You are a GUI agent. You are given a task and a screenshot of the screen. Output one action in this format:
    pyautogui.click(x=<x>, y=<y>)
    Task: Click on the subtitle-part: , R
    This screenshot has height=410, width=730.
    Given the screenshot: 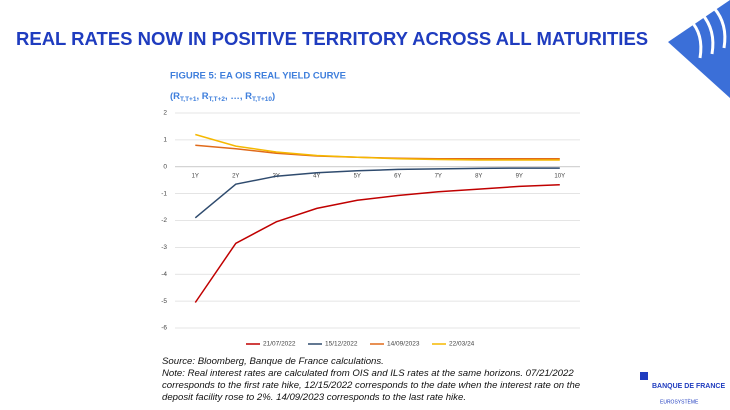 What is the action you would take?
    pyautogui.click(x=202, y=96)
    